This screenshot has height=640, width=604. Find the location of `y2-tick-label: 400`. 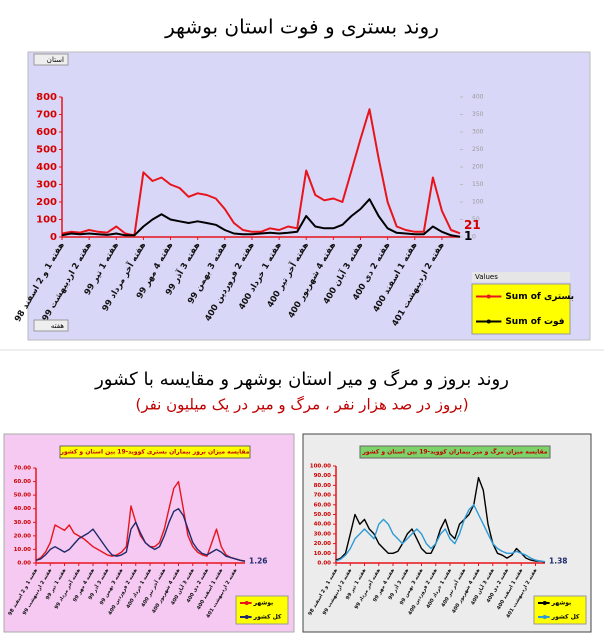

y2-tick-label: 400 is located at coordinates (478, 97).